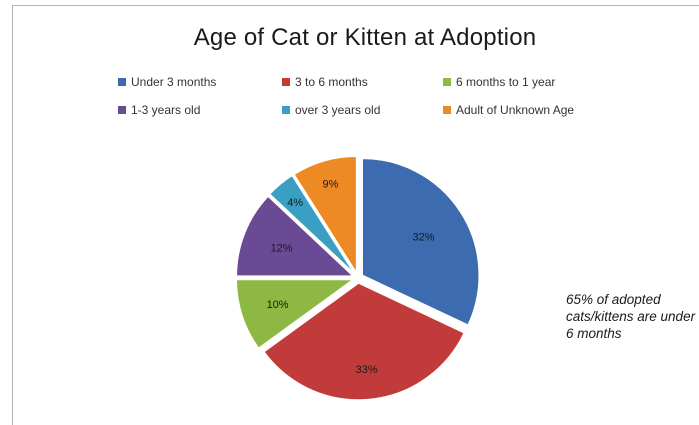 The image size is (699, 425). I want to click on pie-slice-1-3-years-old, so click(295, 236).